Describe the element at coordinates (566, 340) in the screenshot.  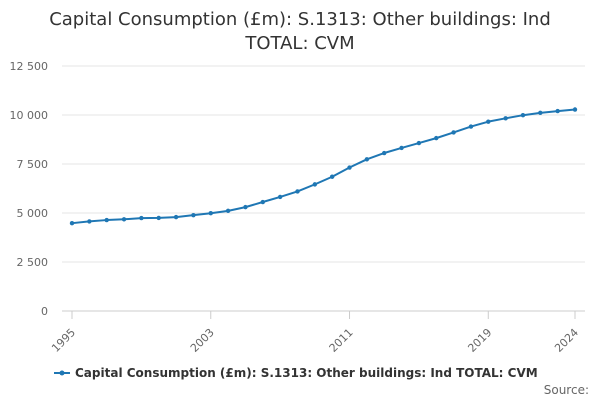
I see `x-tick-label: 2024` at that location.